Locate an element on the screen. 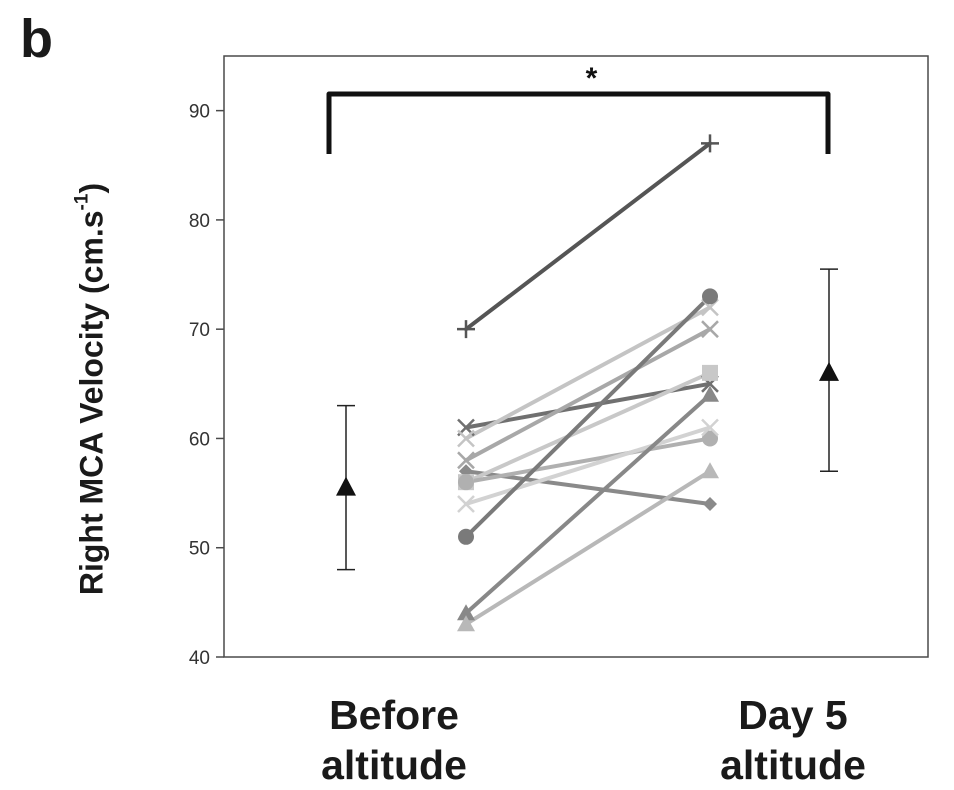 This screenshot has width=954, height=790. y-tick-label: 60 is located at coordinates (199, 439).